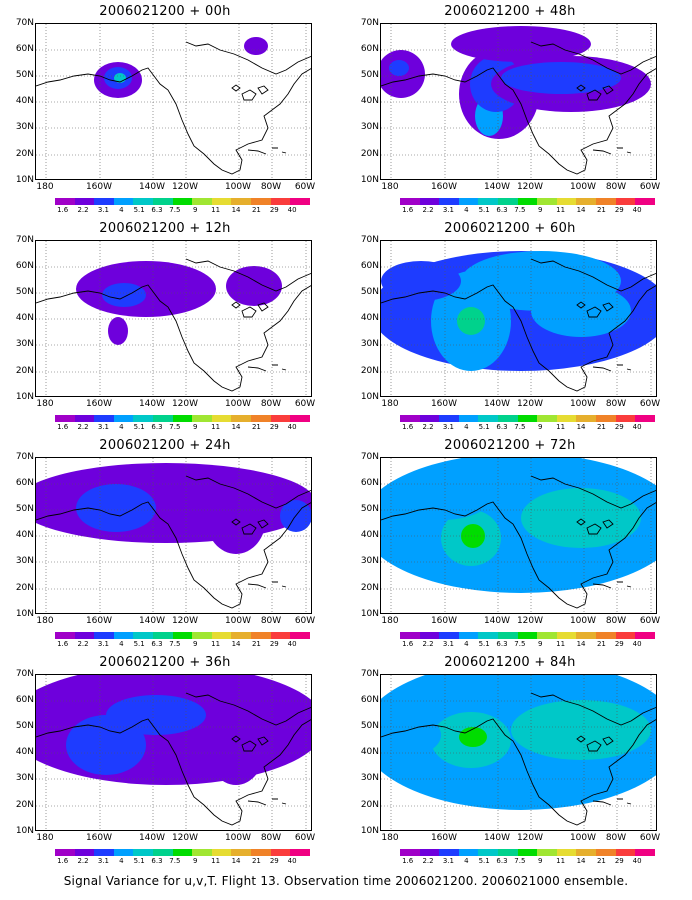 The width and height of the screenshot is (692, 900). Describe the element at coordinates (369, 778) in the screenshot. I see `latitude-tick-label: 30N` at that location.